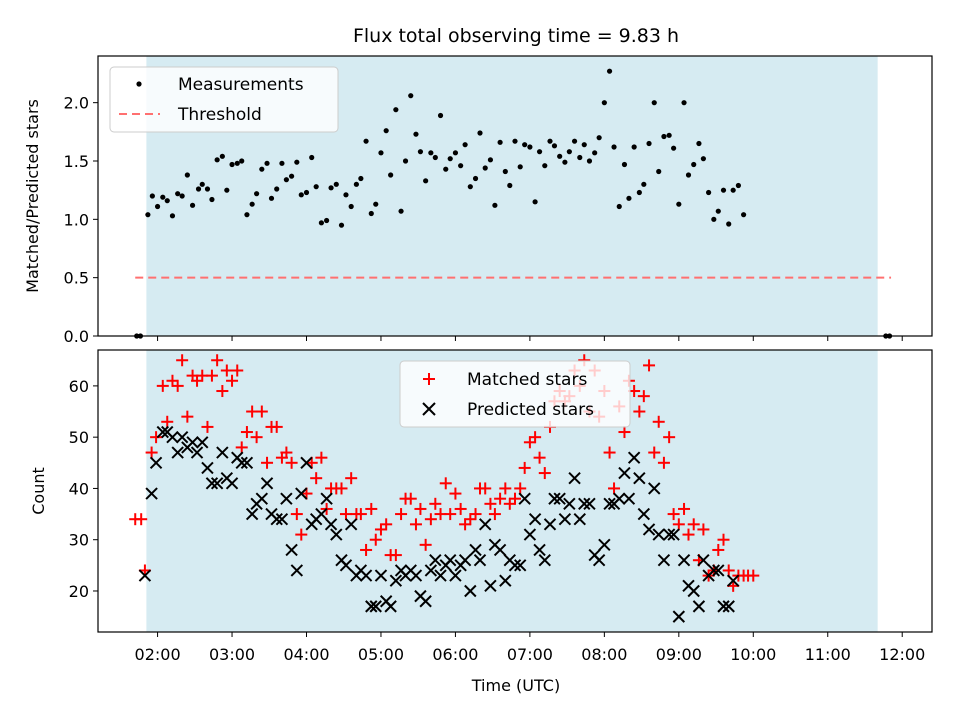 This screenshot has width=960, height=720. I want to click on bottom-legend: Matched stars Predicted stars, so click(515, 394).